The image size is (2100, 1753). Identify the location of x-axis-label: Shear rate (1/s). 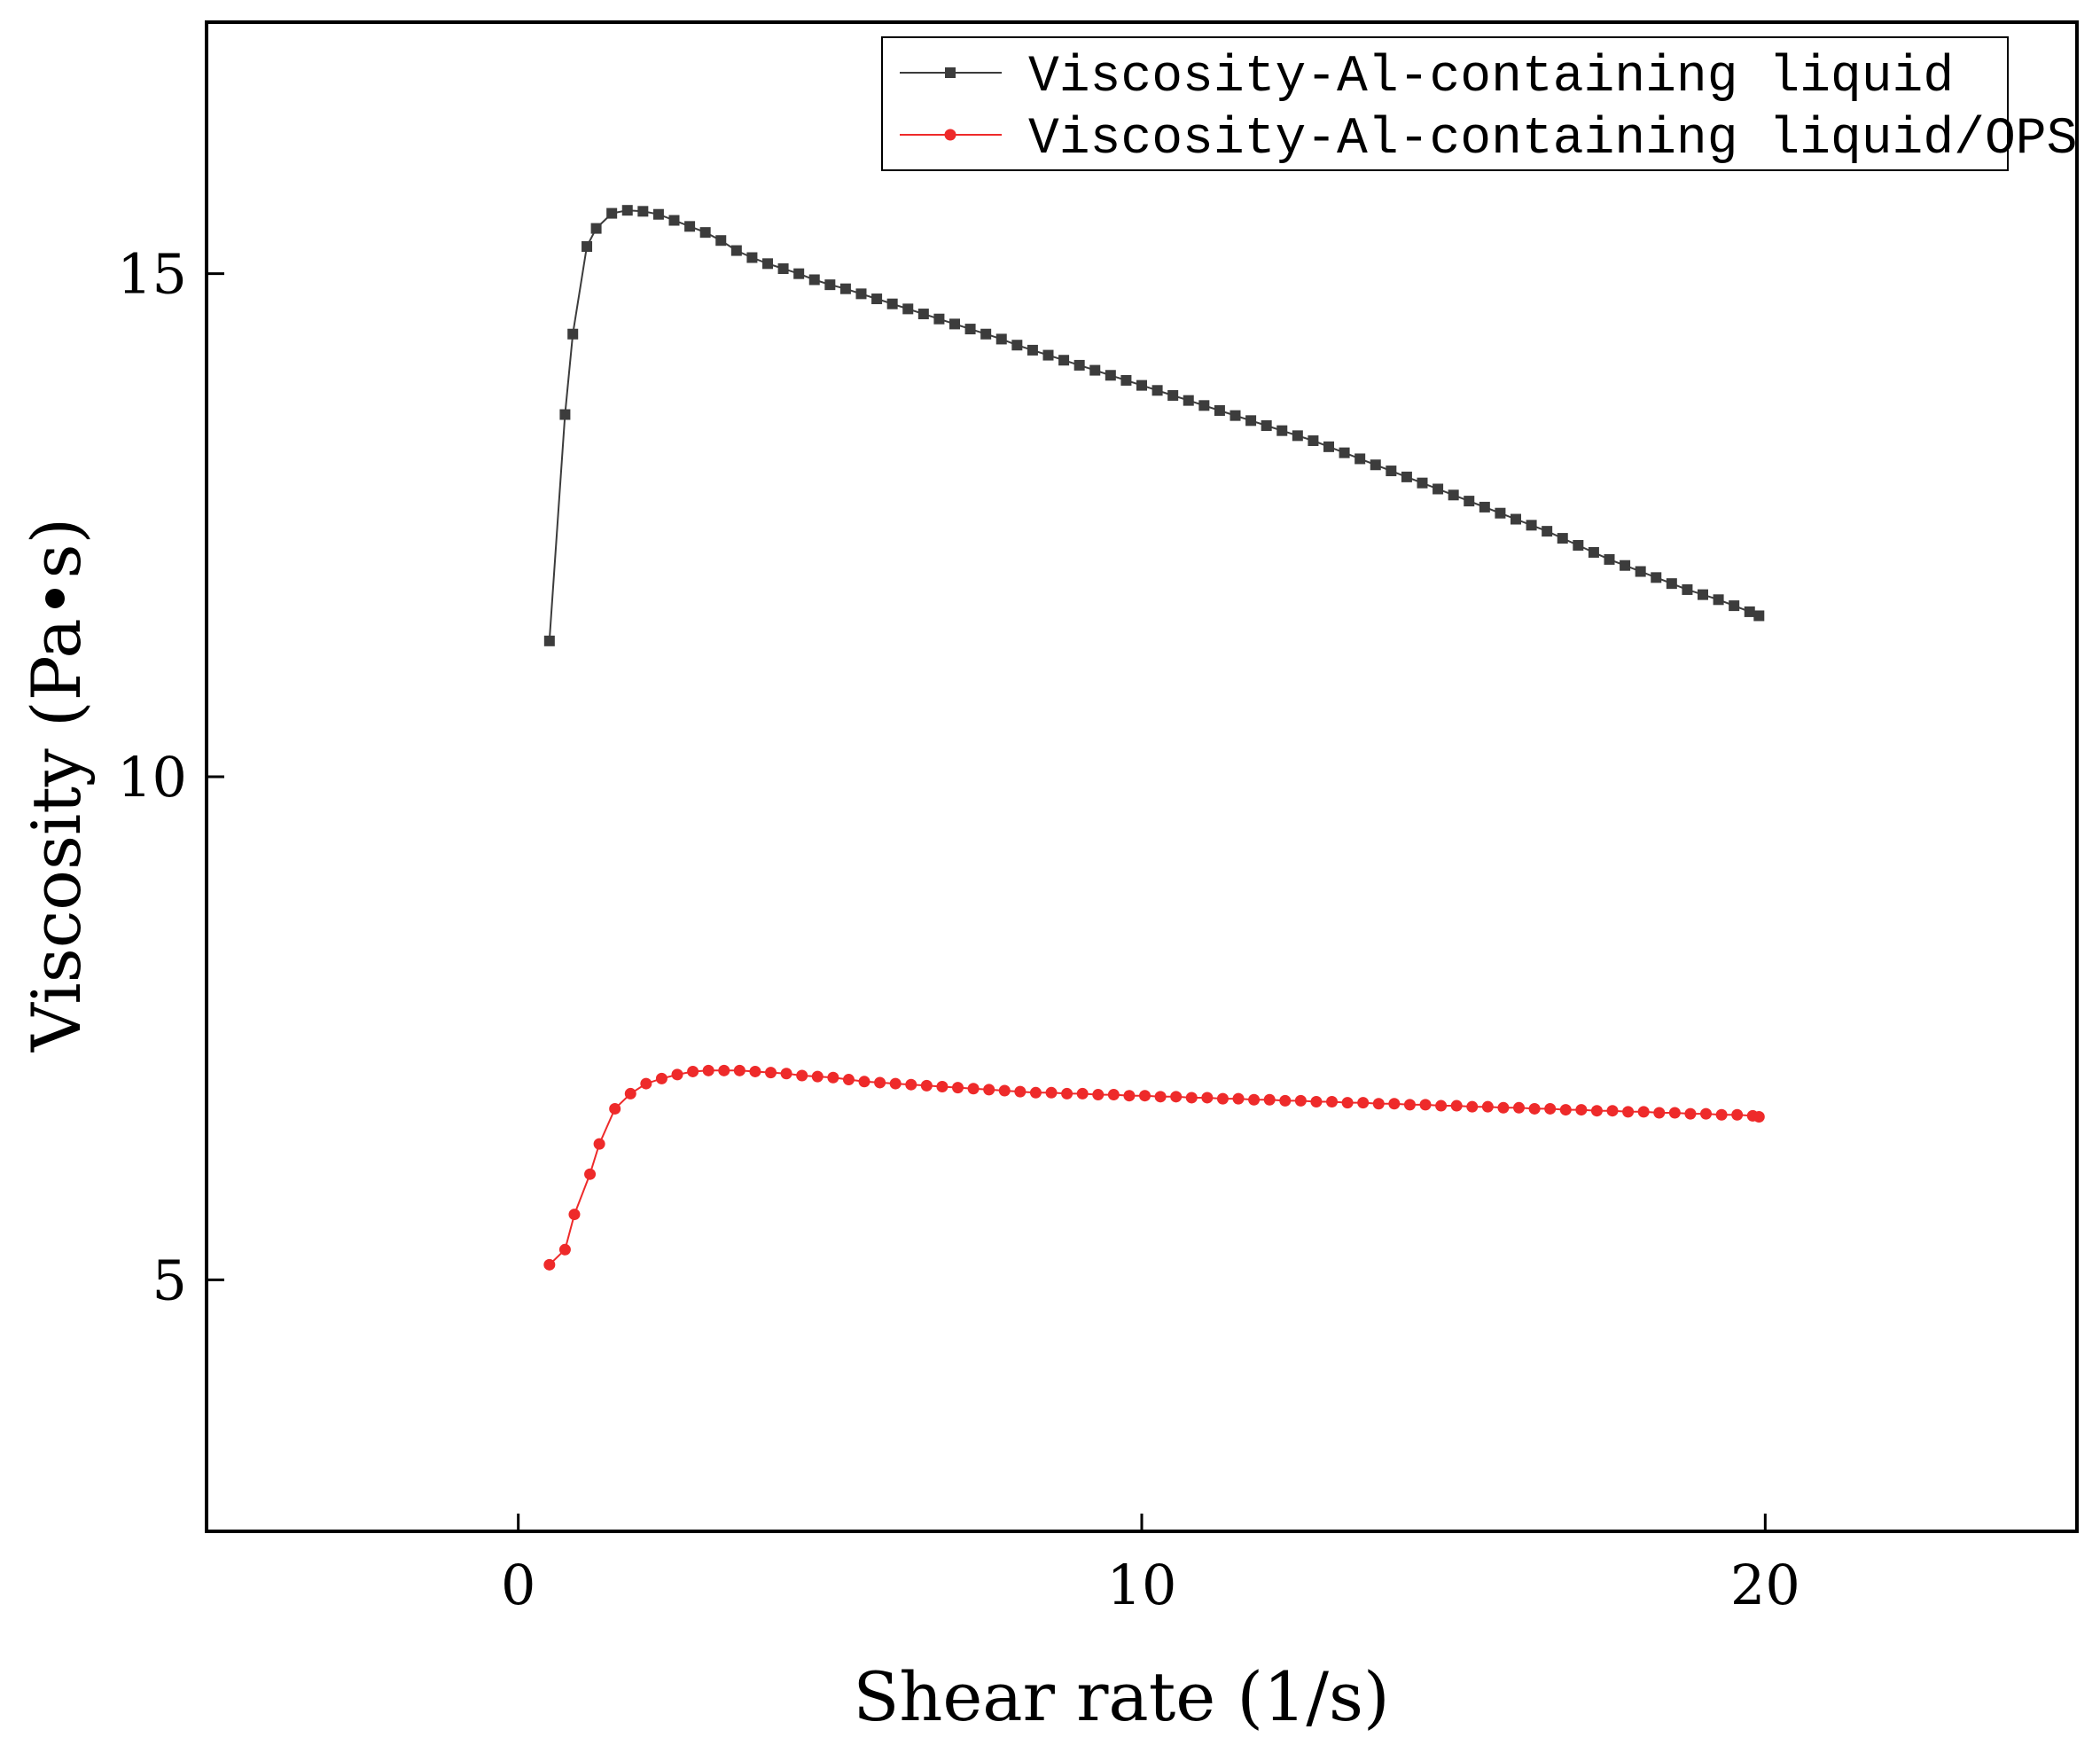
(1121, 1697).